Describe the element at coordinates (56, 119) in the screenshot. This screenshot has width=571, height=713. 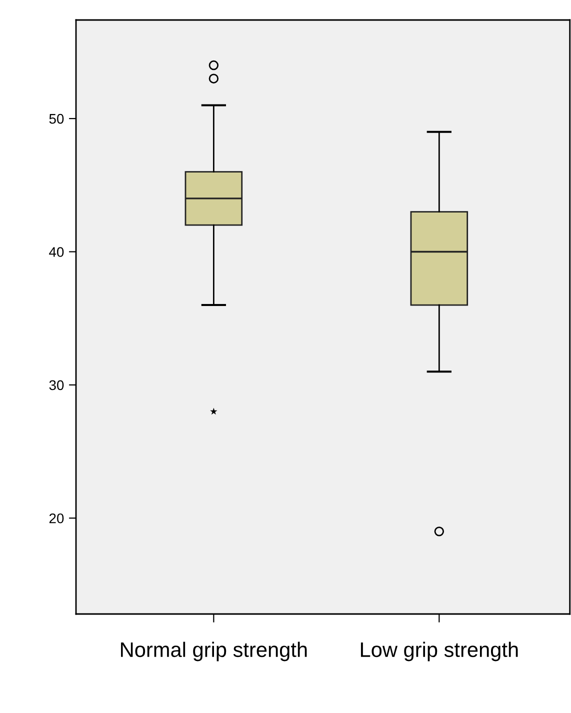
I see `y-tick-label: 50` at that location.